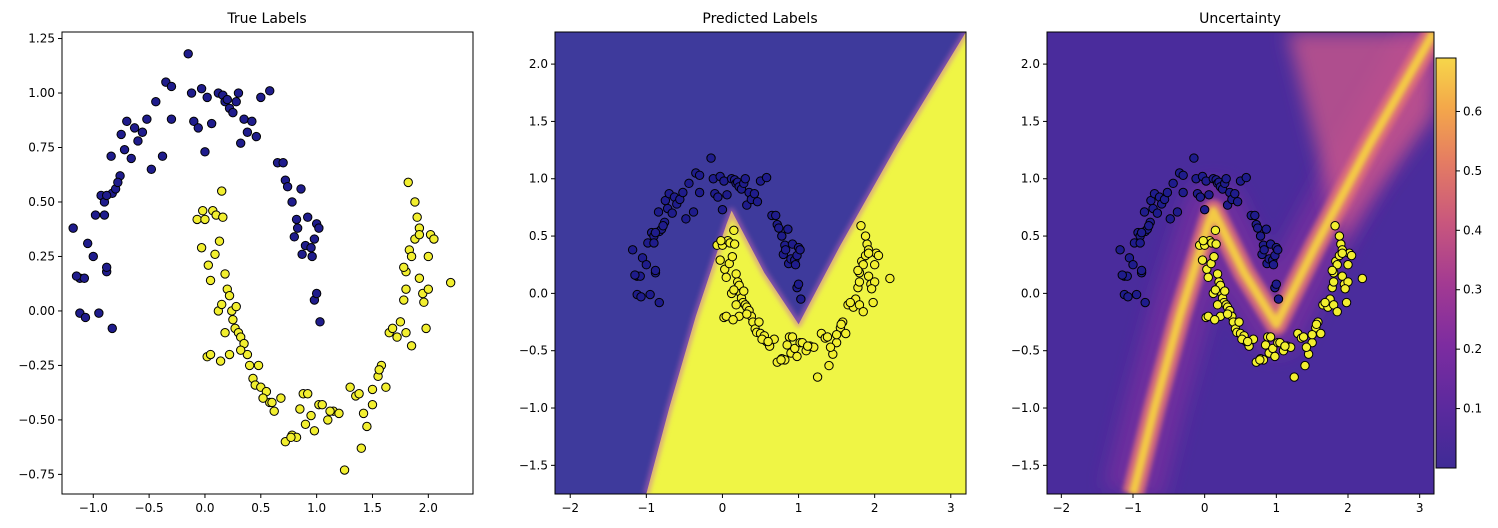 This screenshot has height=528, width=1498. What do you see at coordinates (533, 408) in the screenshot?
I see `y-tick-label: −1.0` at bounding box center [533, 408].